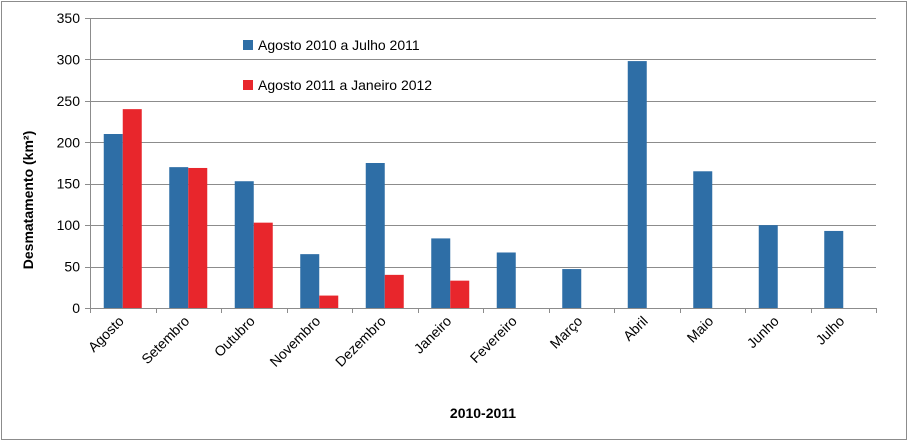  I want to click on x-tick-label: Setembro, so click(165, 340).